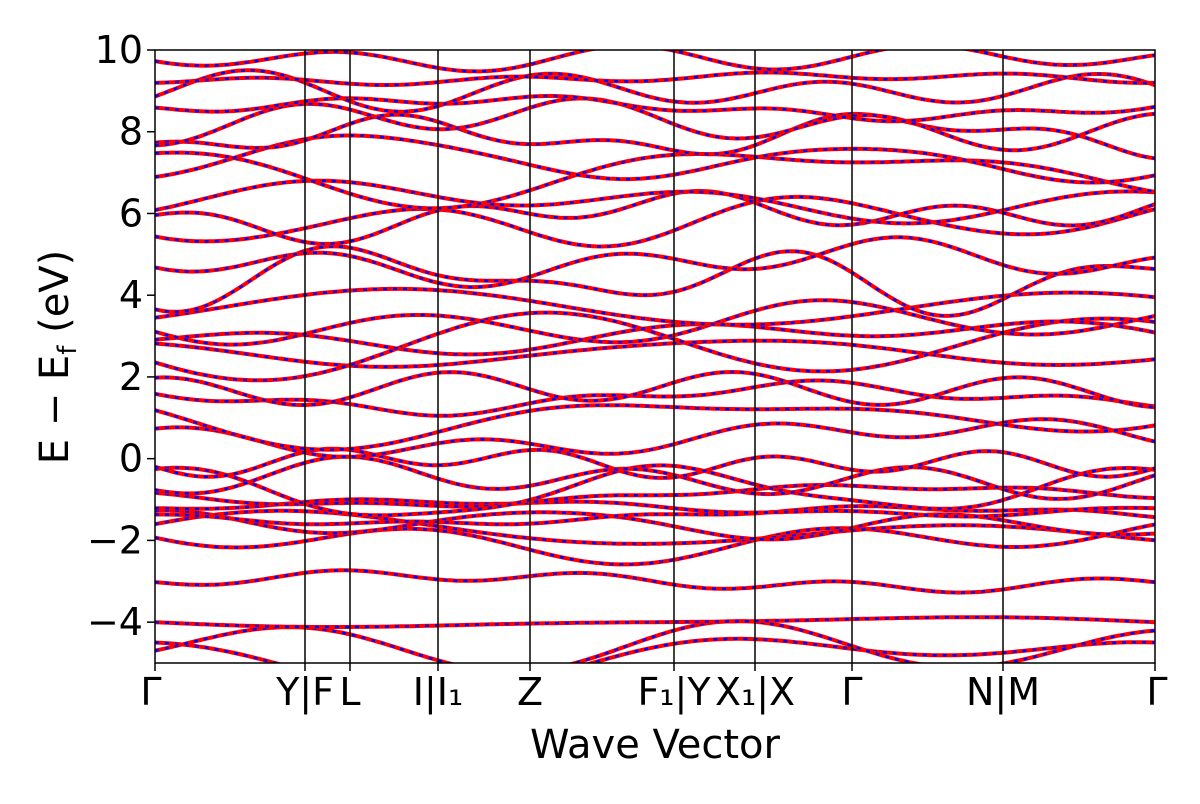  I want to click on x-axis-label: Wave Vector, so click(655, 745).